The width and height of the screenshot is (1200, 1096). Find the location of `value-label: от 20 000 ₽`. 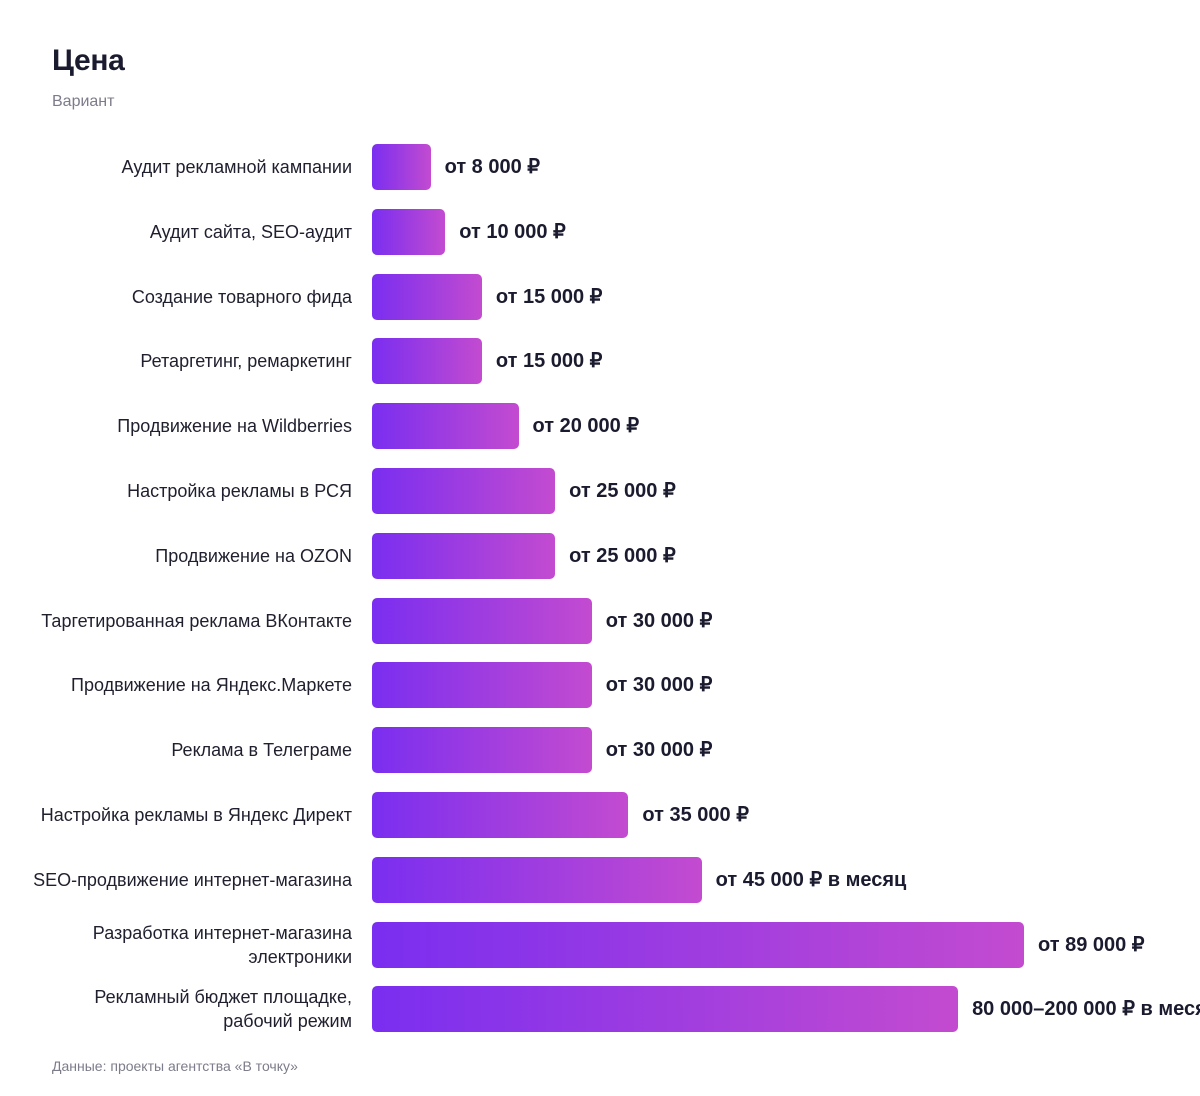

value-label: от 20 000 ₽ is located at coordinates (586, 426).